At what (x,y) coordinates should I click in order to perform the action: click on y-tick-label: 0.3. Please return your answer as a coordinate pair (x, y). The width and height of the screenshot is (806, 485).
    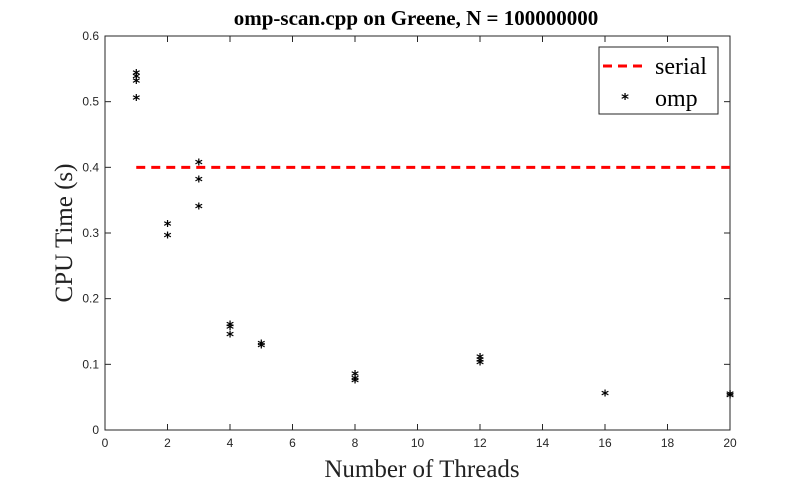
    Looking at the image, I should click on (90, 233).